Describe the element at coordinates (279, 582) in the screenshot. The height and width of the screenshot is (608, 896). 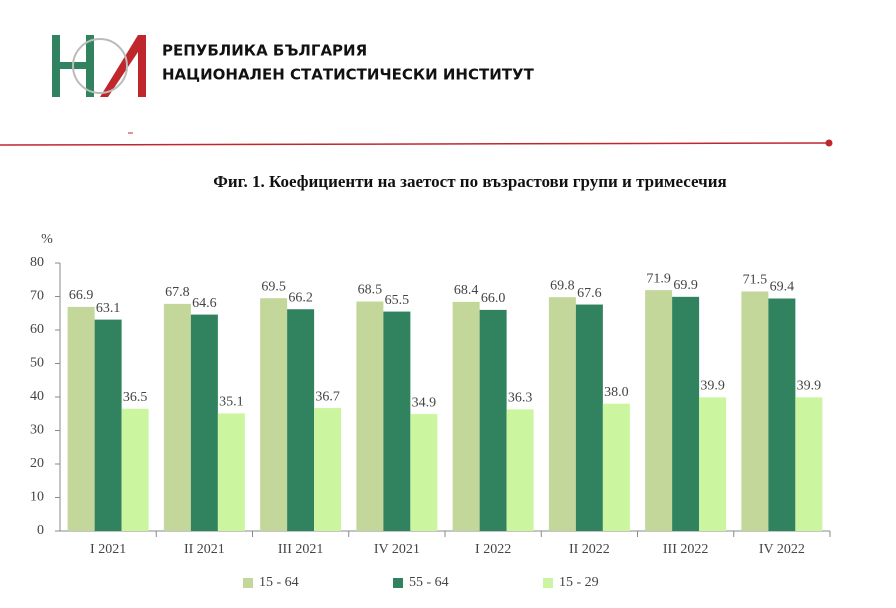
I see `legend-label: 15 - 64` at that location.